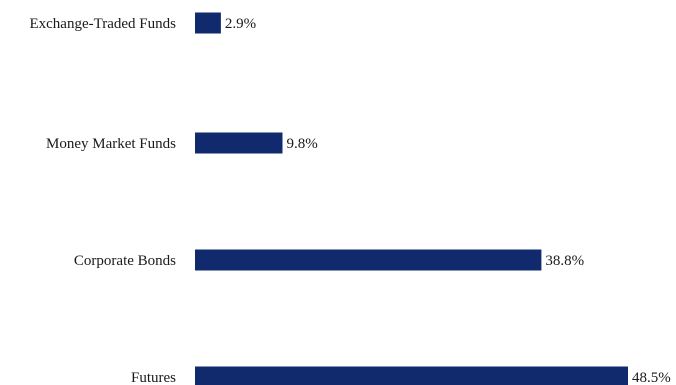 This screenshot has width=676, height=385. I want to click on category-label-futures: Futures, so click(153, 377).